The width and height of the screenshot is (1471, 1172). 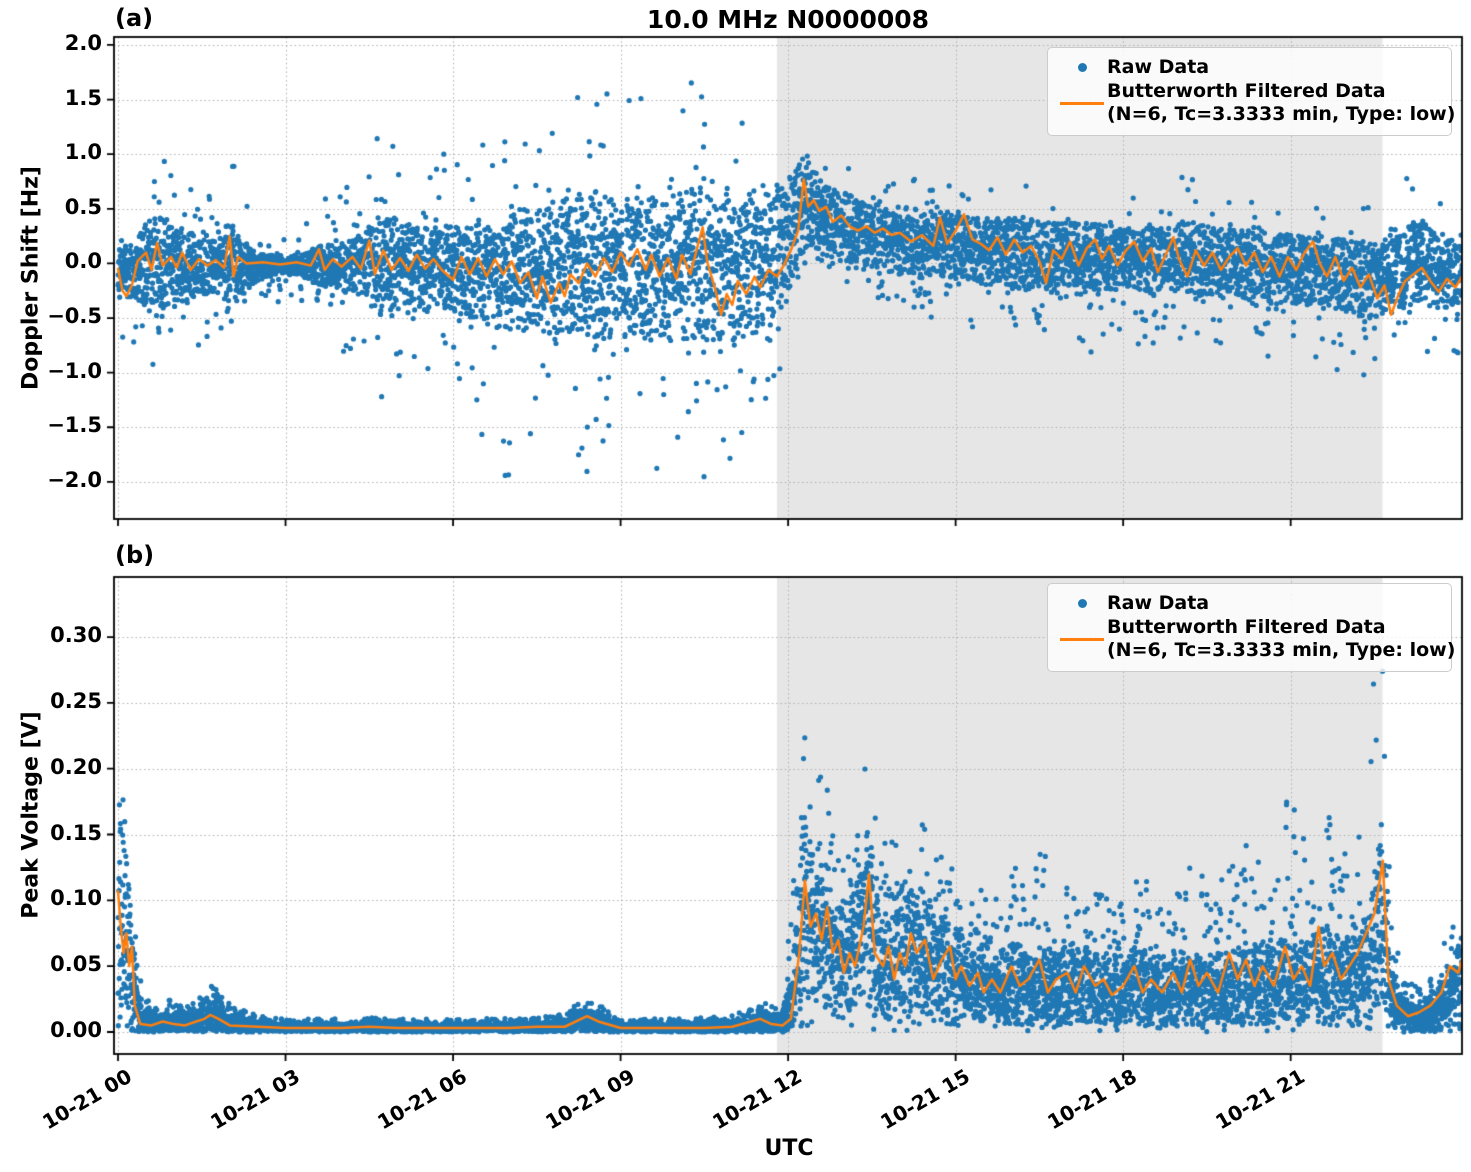 What do you see at coordinates (83, 152) in the screenshot?
I see `y-tick-label: 1.0` at bounding box center [83, 152].